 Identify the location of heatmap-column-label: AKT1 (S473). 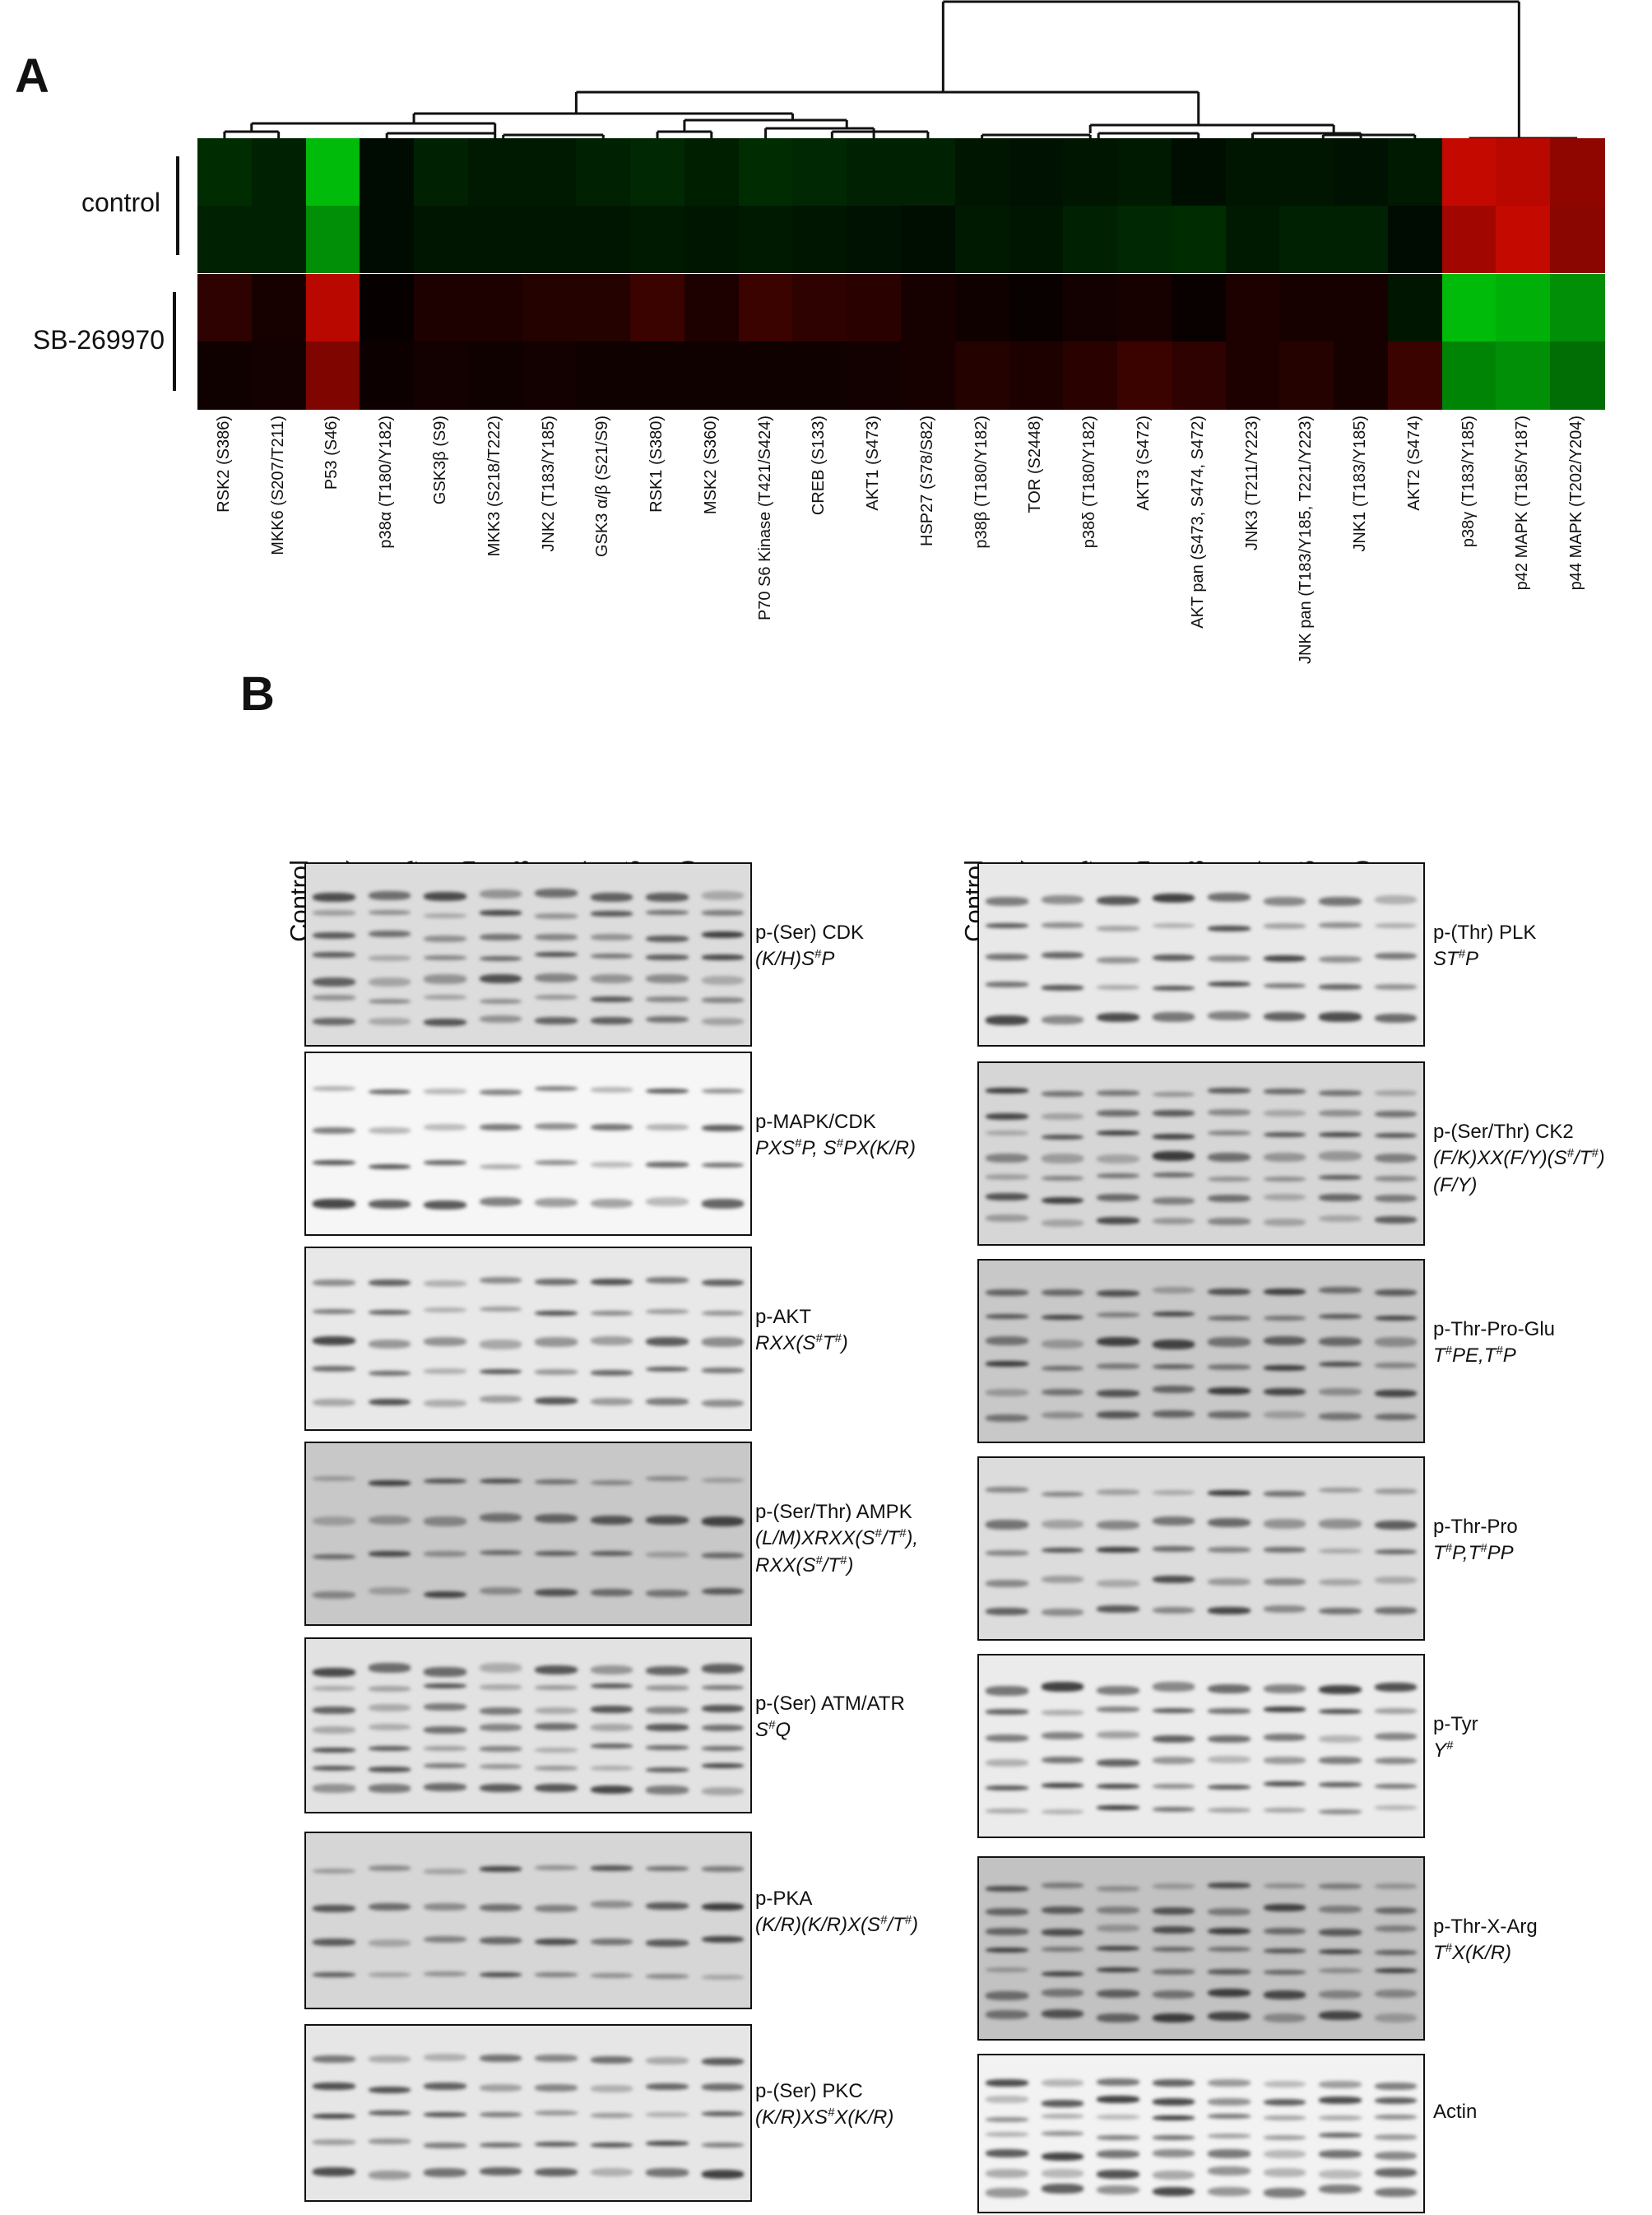
(874, 464).